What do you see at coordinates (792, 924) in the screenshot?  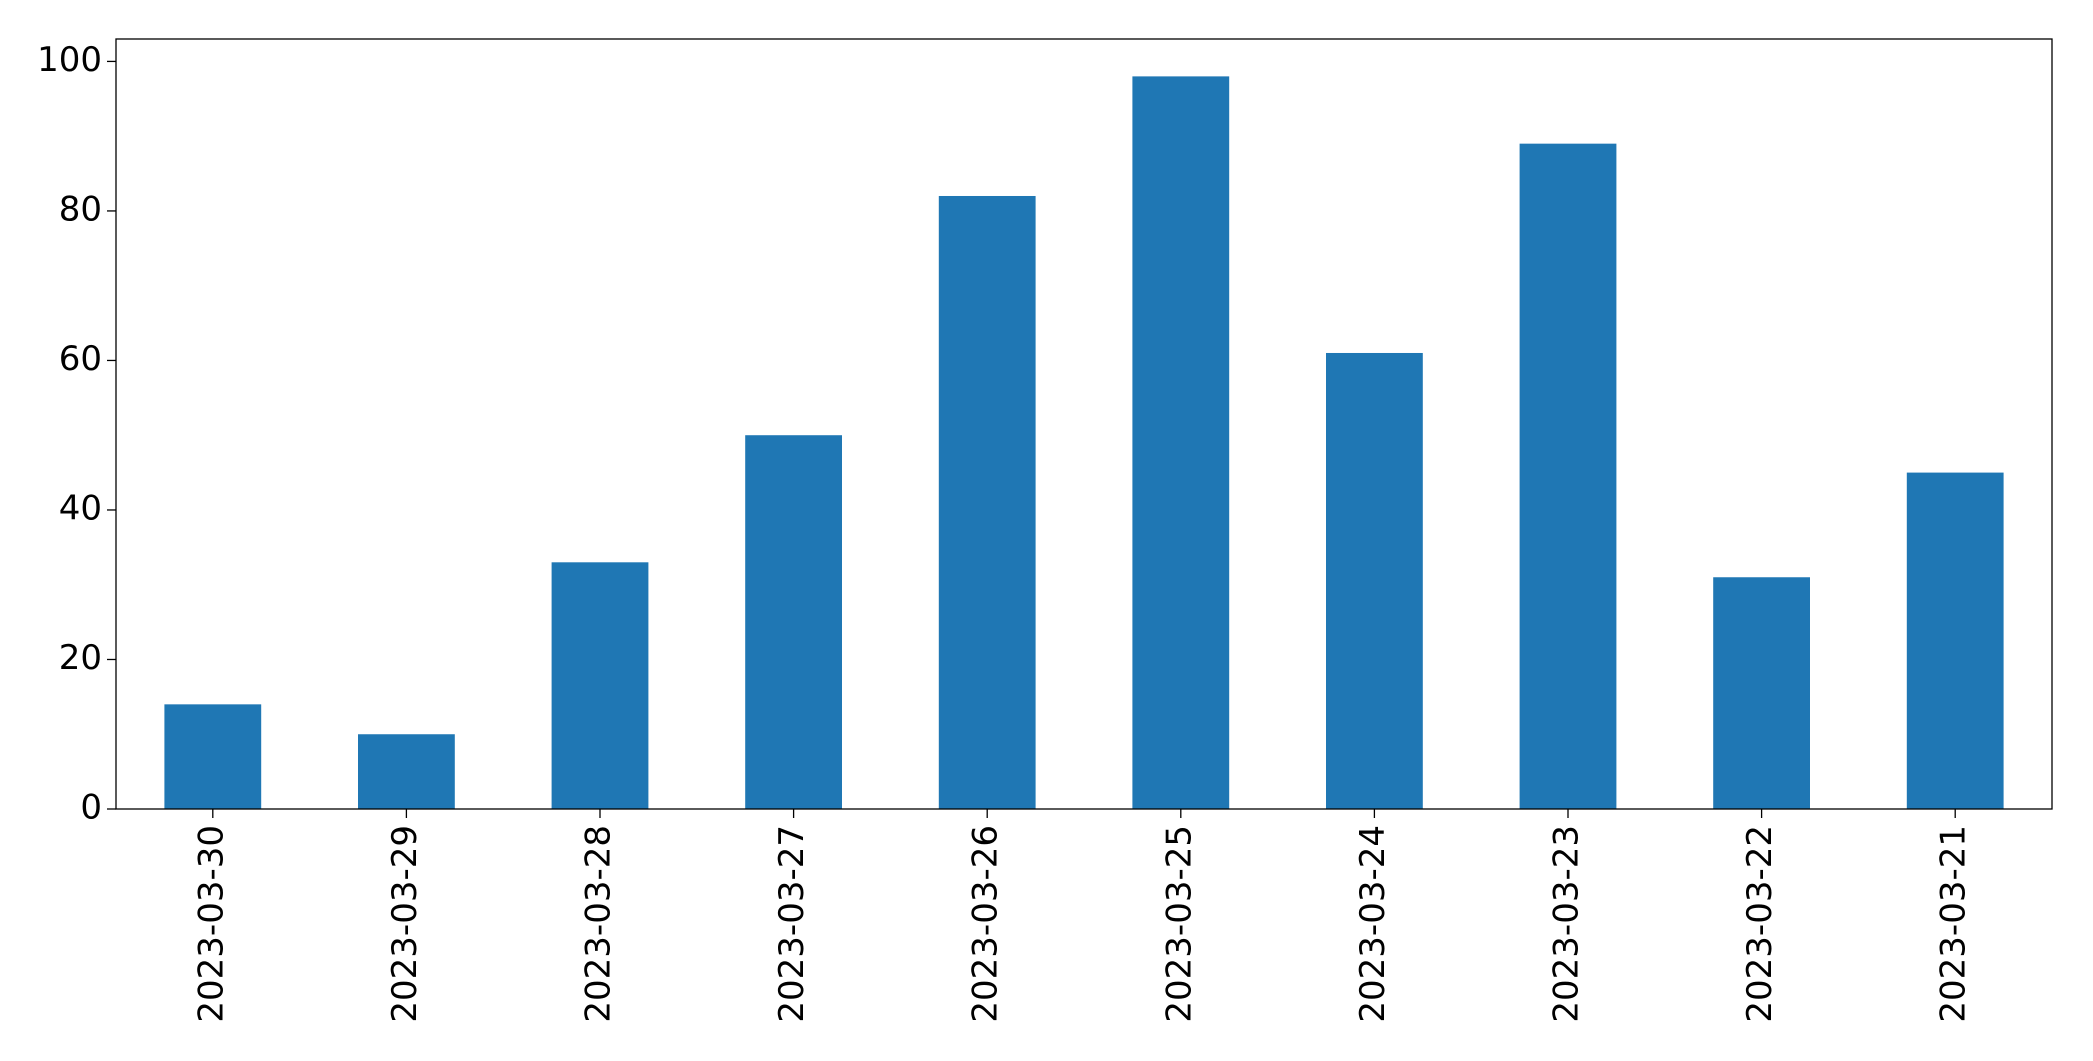 I see `x-tick-label: 2023-03-27` at bounding box center [792, 924].